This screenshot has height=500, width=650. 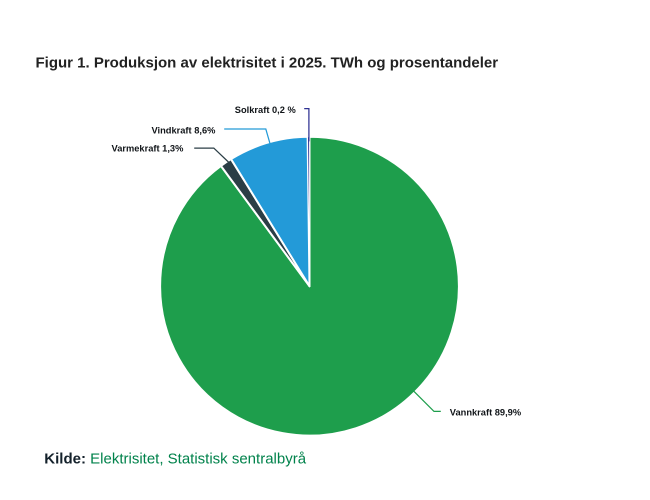 What do you see at coordinates (184, 131) in the screenshot?
I see `svg-text: Vindkraft 8,6%` at bounding box center [184, 131].